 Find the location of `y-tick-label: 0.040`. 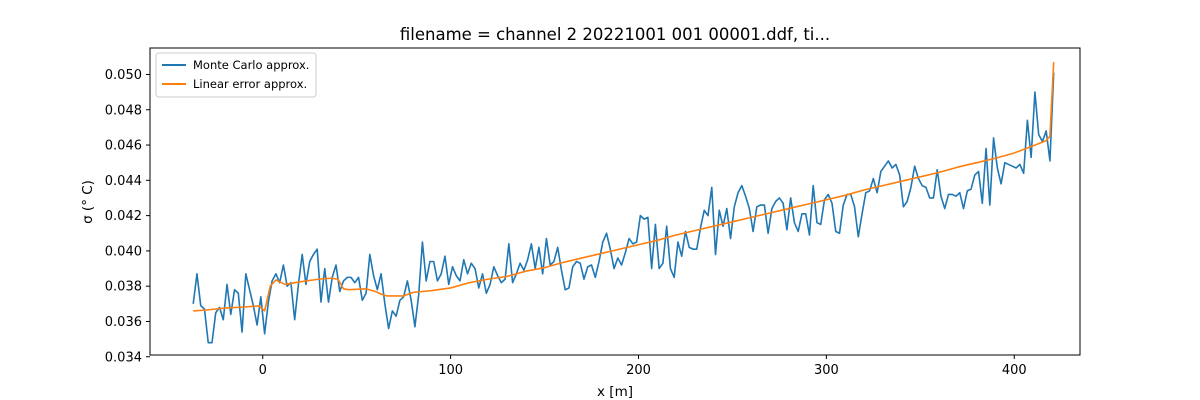

y-tick-label: 0.040 is located at coordinates (123, 251).